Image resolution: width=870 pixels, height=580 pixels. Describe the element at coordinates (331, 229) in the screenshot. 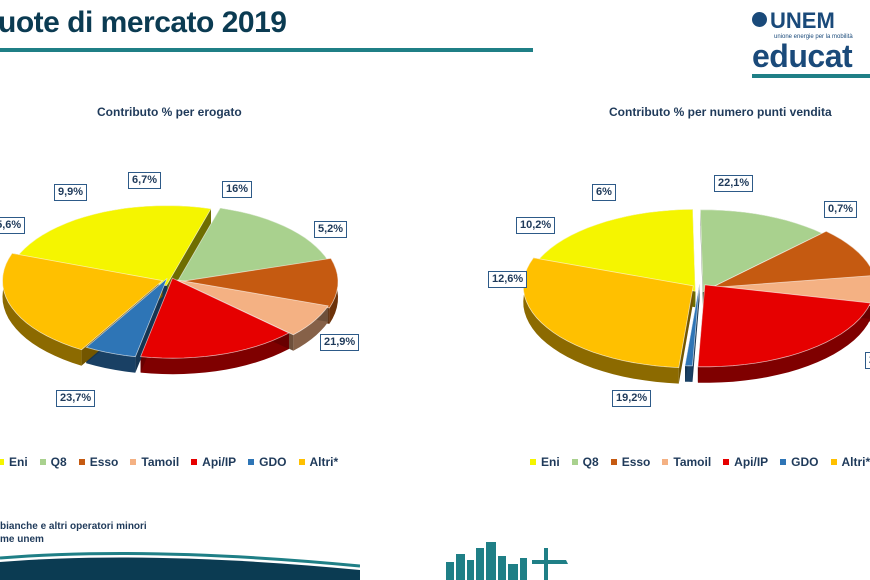

I see `pie0-label-gdo: 5,2%` at that location.